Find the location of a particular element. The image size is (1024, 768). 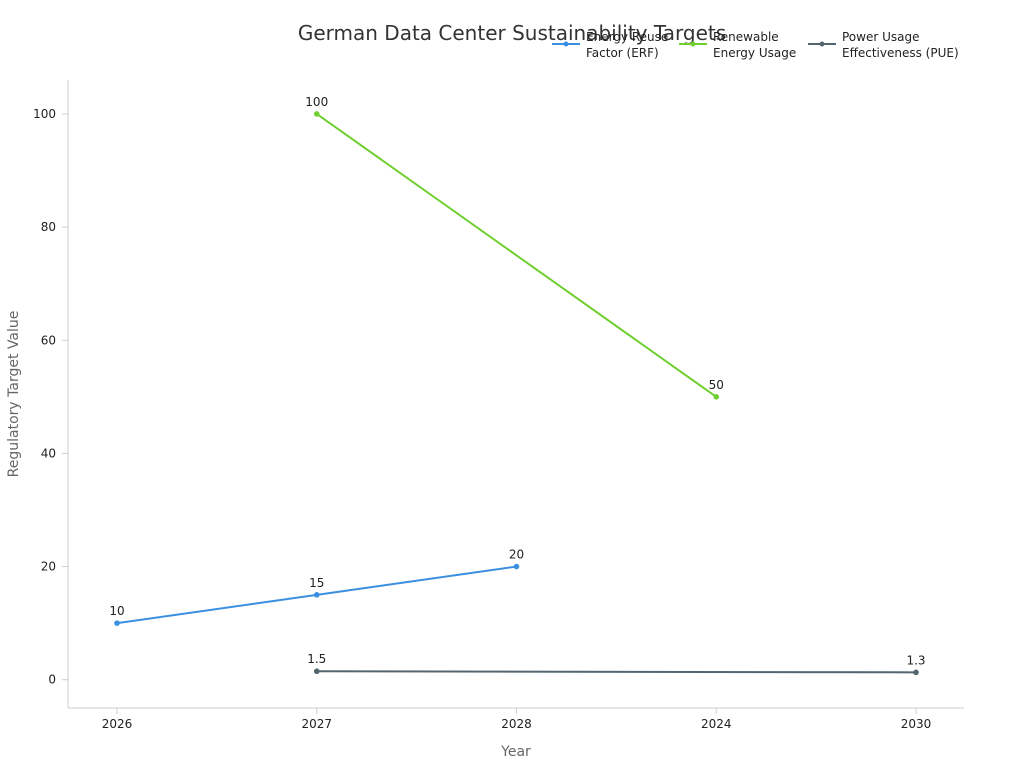

y-tick-label: 80 is located at coordinates (48, 227).